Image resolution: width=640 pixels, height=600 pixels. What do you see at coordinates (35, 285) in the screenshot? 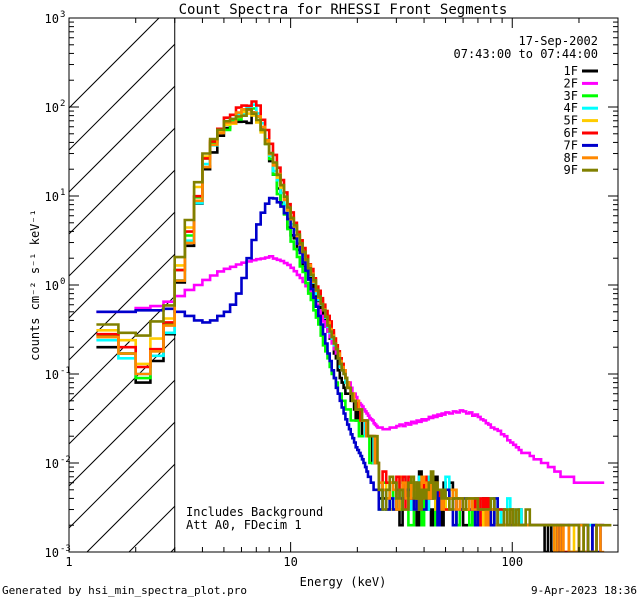
I see `y-axis-label: counts cm⁻² s⁻¹ keV⁻¹` at bounding box center [35, 285].